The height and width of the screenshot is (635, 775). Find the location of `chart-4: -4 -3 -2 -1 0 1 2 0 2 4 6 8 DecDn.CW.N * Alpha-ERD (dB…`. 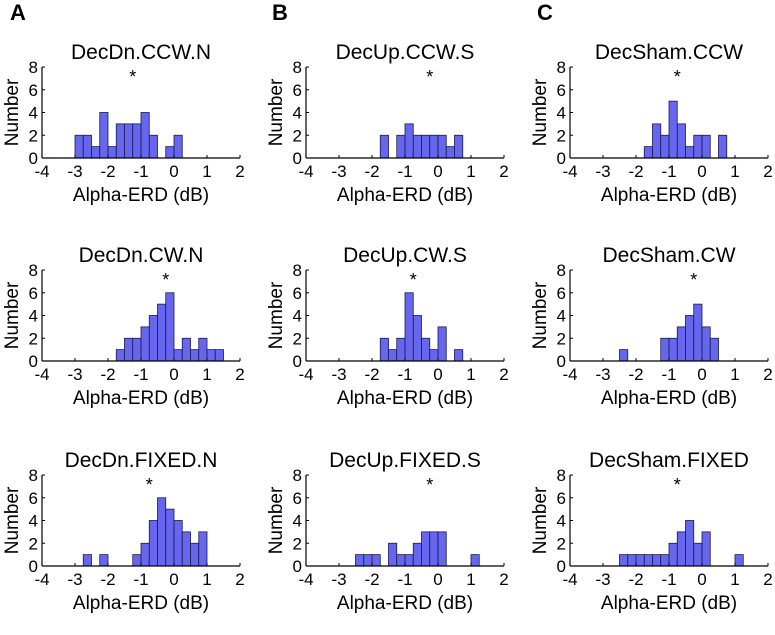

chart-4: -4 -3 -2 -1 0 1 2 0 2 4 6 8 DecDn.CW.N * Alpha-ERD (dB… is located at coordinates (123, 326).